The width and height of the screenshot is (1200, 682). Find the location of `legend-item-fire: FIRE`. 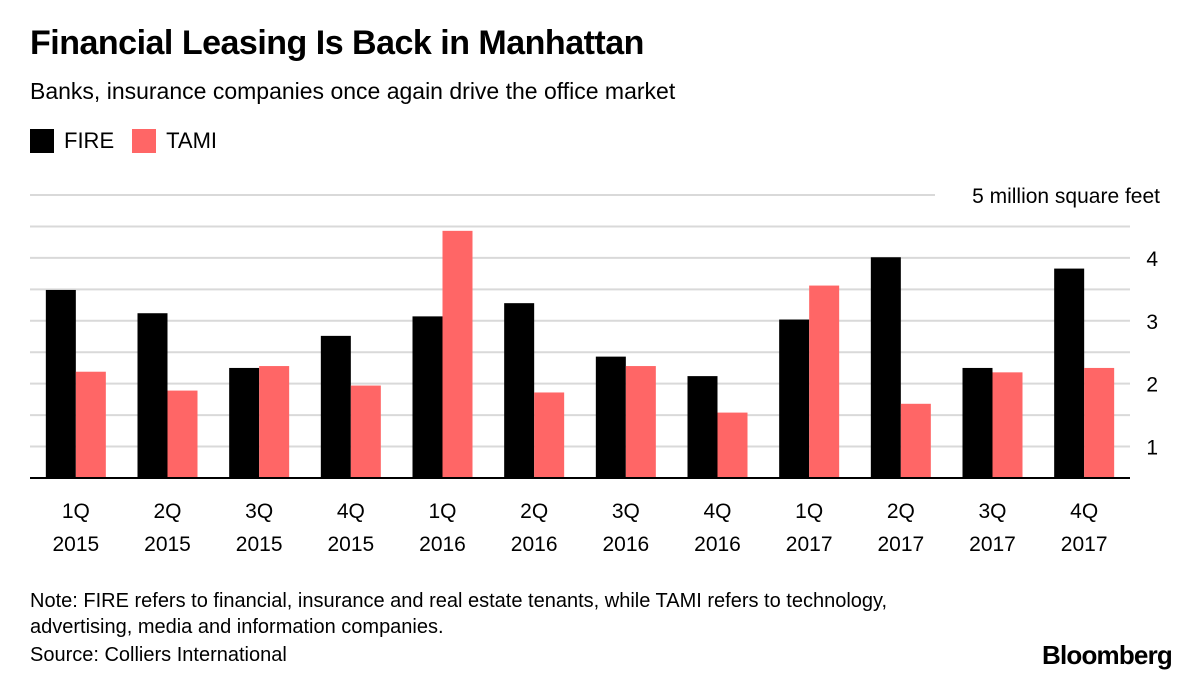

legend-item-fire: FIRE is located at coordinates (72, 141).